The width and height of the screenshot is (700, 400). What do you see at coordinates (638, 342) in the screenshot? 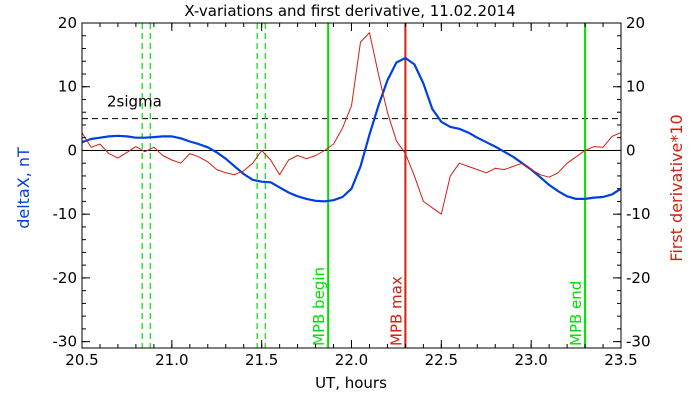
I see `y-tick-label-right: -30` at bounding box center [638, 342].